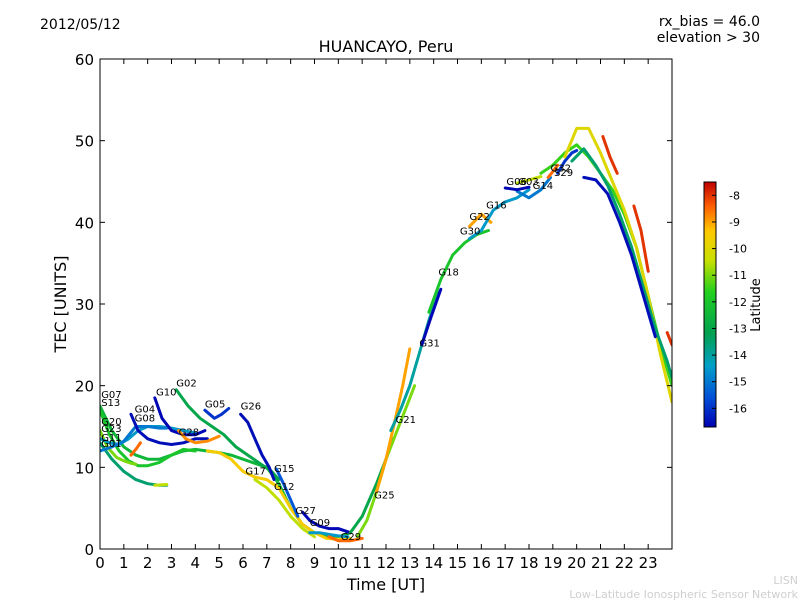 This screenshot has width=800, height=602. Describe the element at coordinates (111, 444) in the screenshot. I see `sat-label-g01: G01` at that location.